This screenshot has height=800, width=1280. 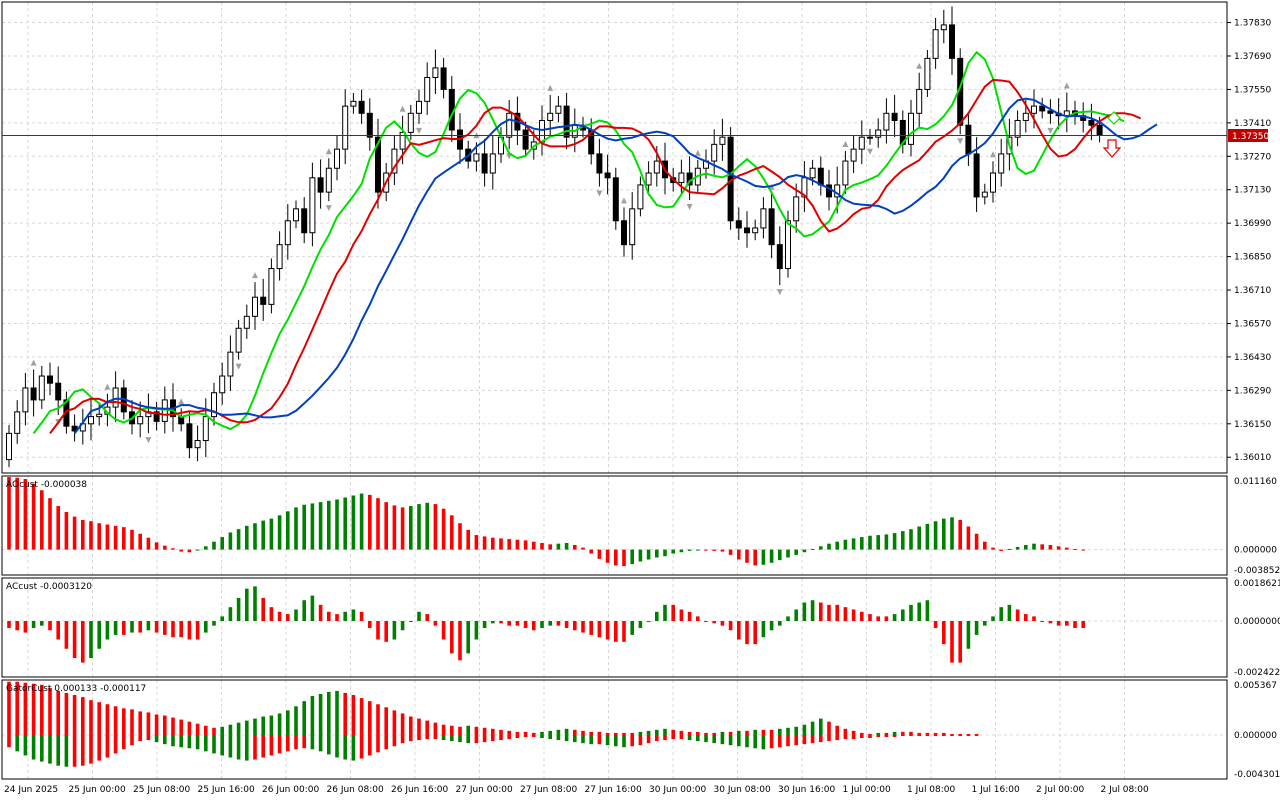 I want to click on down-arrow-icon, so click(x=1112, y=148).